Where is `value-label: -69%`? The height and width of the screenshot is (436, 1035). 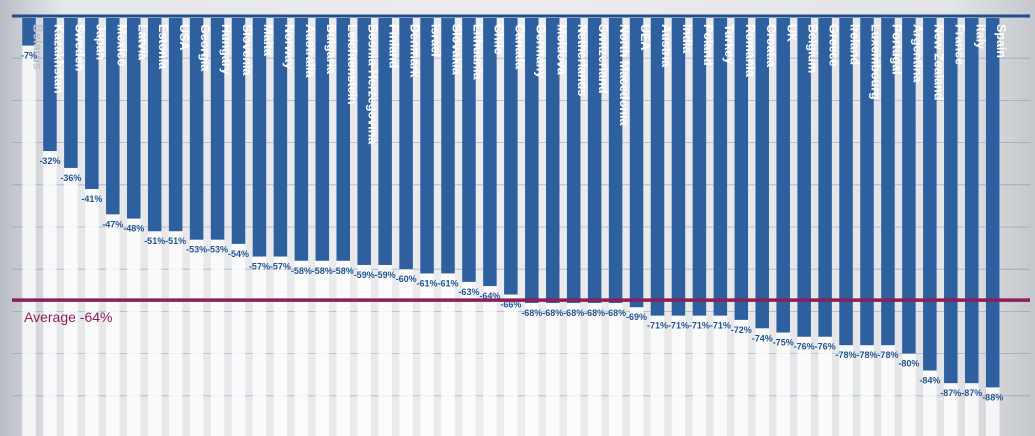 value-label: -69% is located at coordinates (636, 317).